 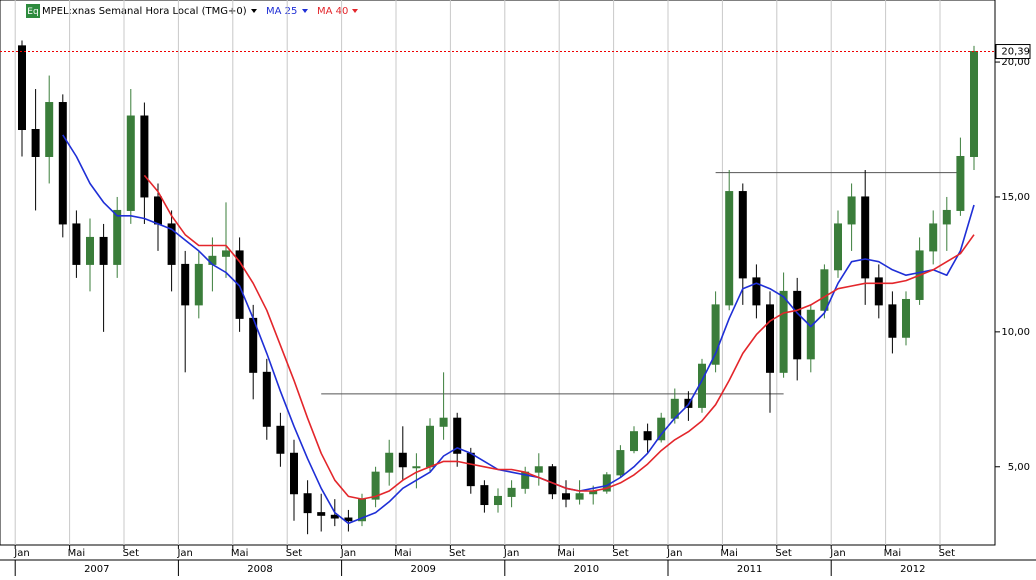 What do you see at coordinates (96, 569) in the screenshot?
I see `year-label: 2007` at bounding box center [96, 569].